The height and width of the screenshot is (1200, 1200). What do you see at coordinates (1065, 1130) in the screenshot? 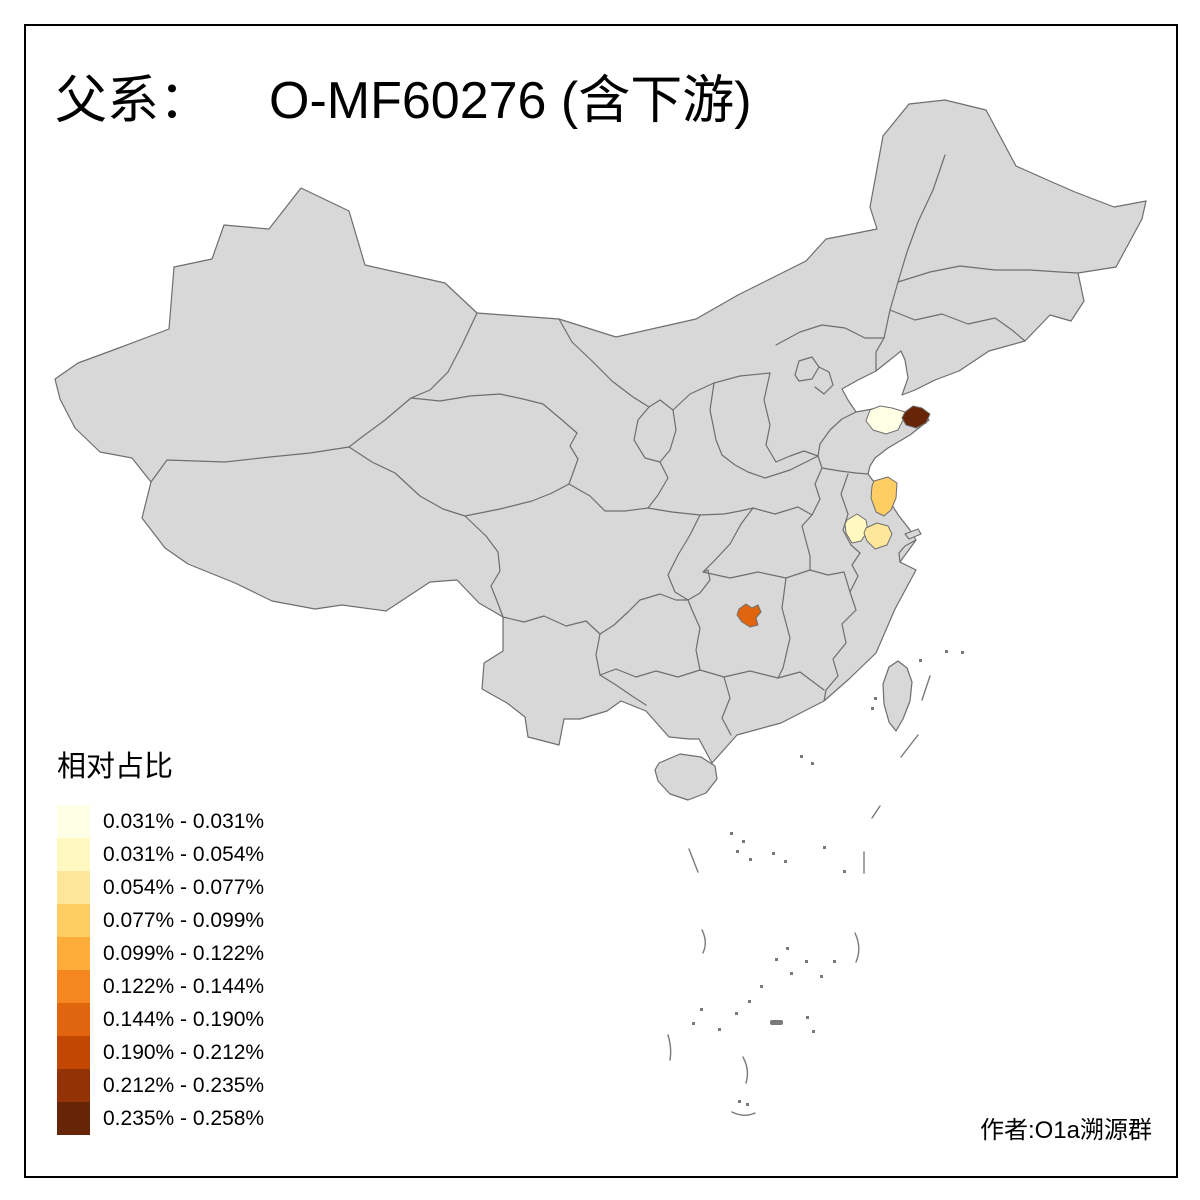
I see `credit-text: 作者:O1a溯源群` at bounding box center [1065, 1130].